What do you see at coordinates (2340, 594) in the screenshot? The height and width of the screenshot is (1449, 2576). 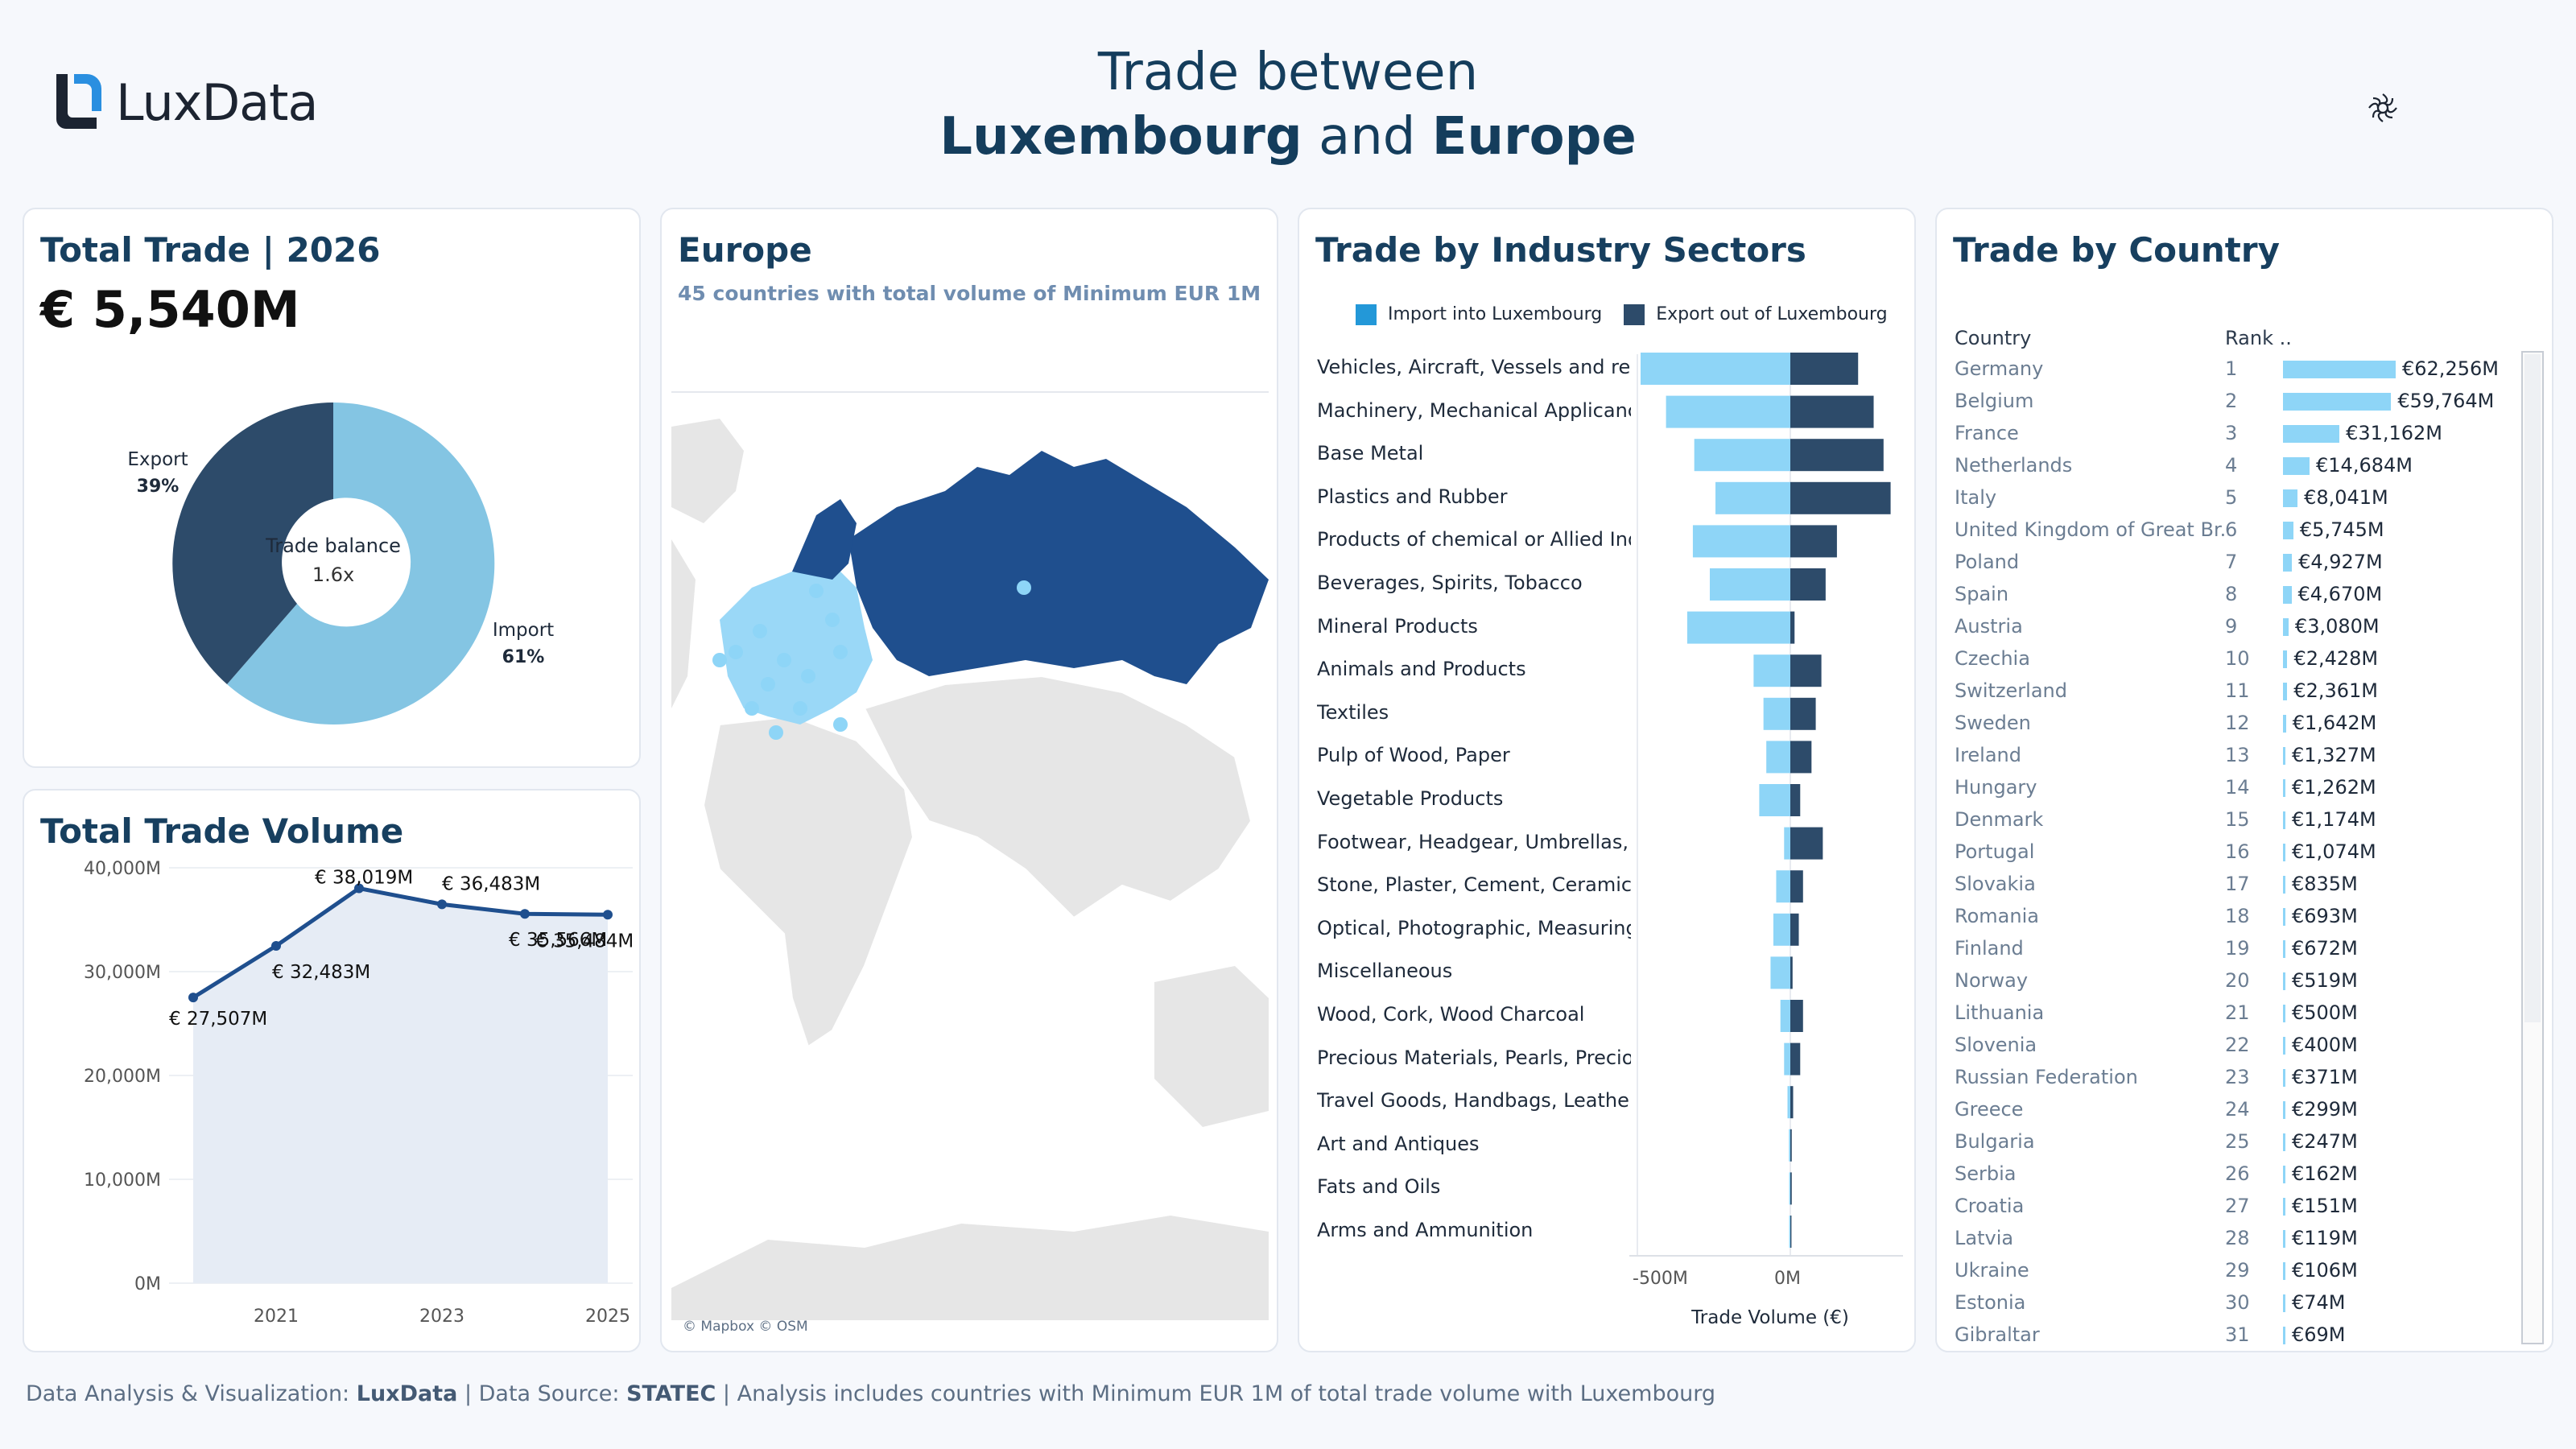 I see `country-value: €4,670M` at bounding box center [2340, 594].